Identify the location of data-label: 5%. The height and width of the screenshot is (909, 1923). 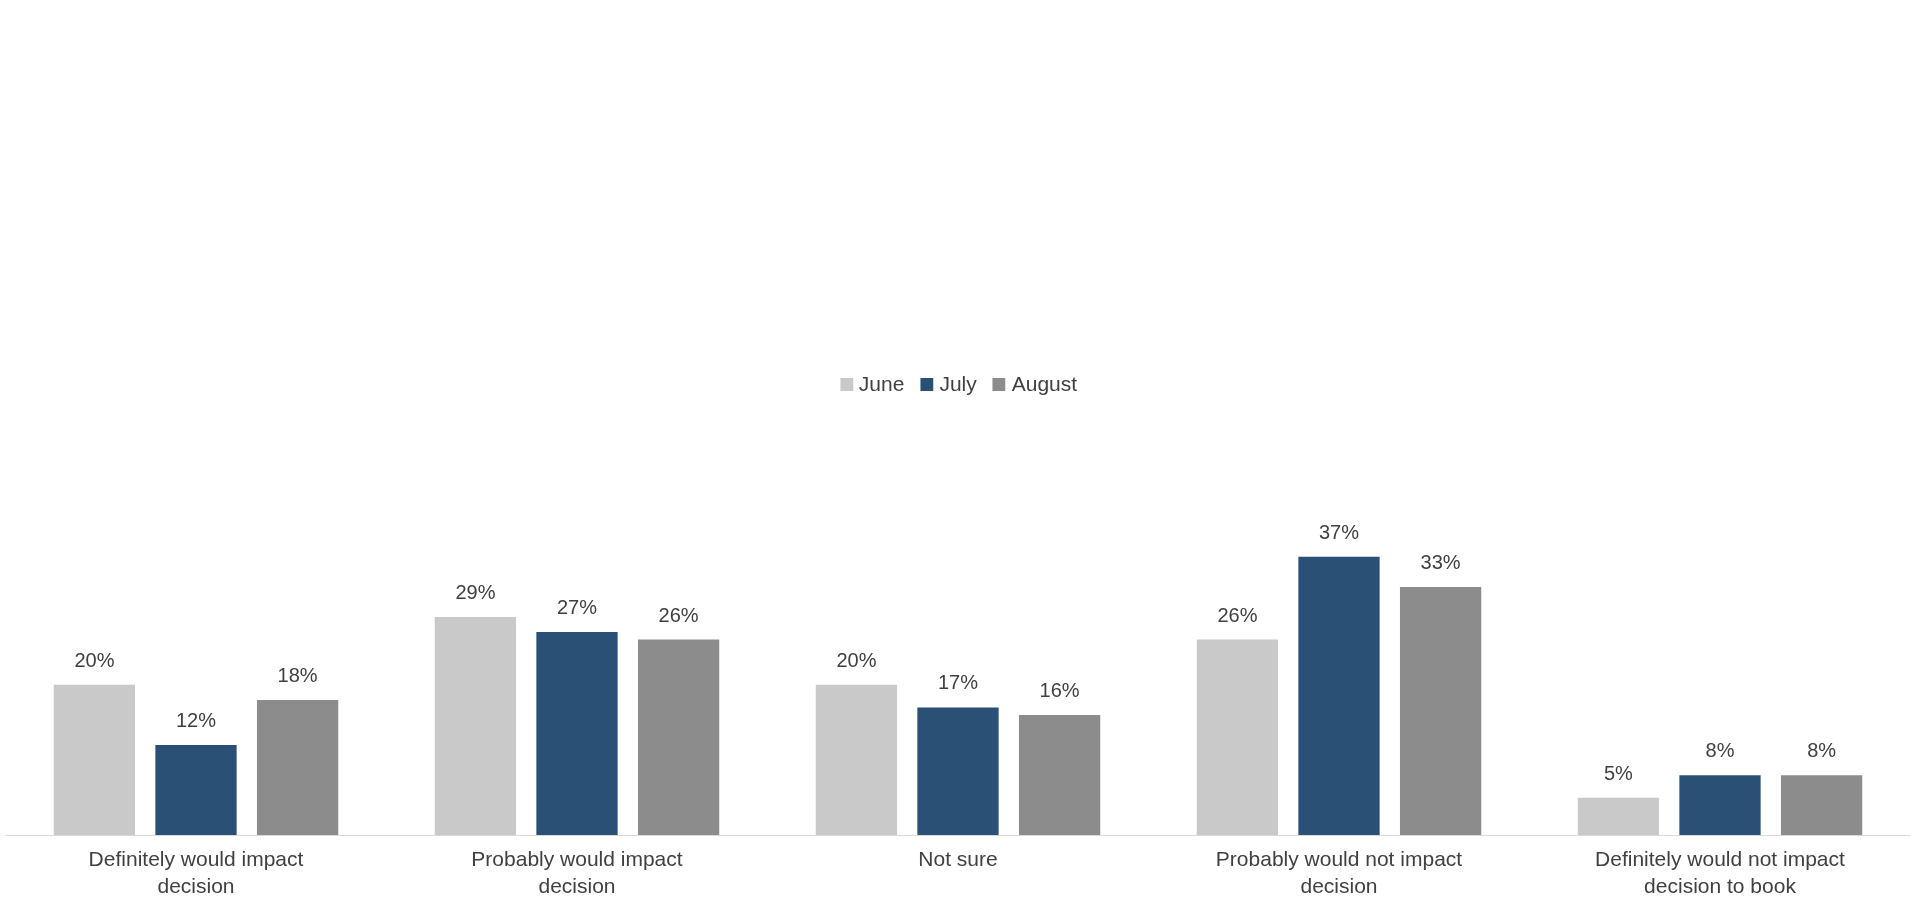
(1618, 772).